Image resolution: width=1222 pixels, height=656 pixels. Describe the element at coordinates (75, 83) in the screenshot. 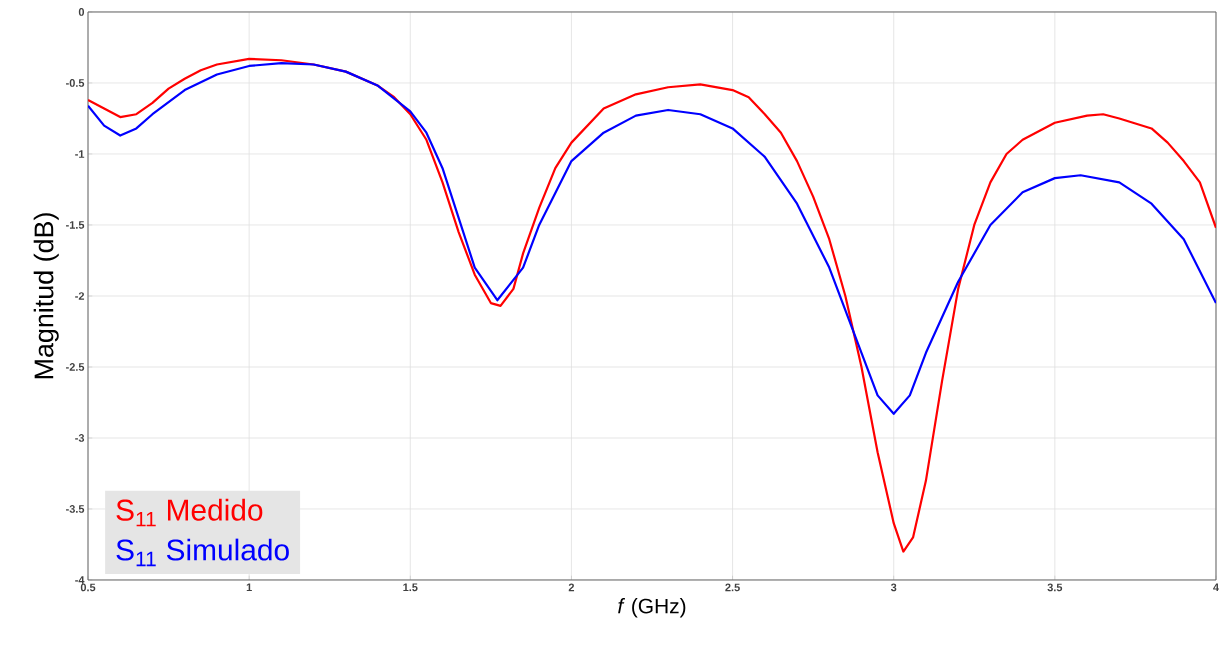

I see `y-tick-label: -0.5` at that location.